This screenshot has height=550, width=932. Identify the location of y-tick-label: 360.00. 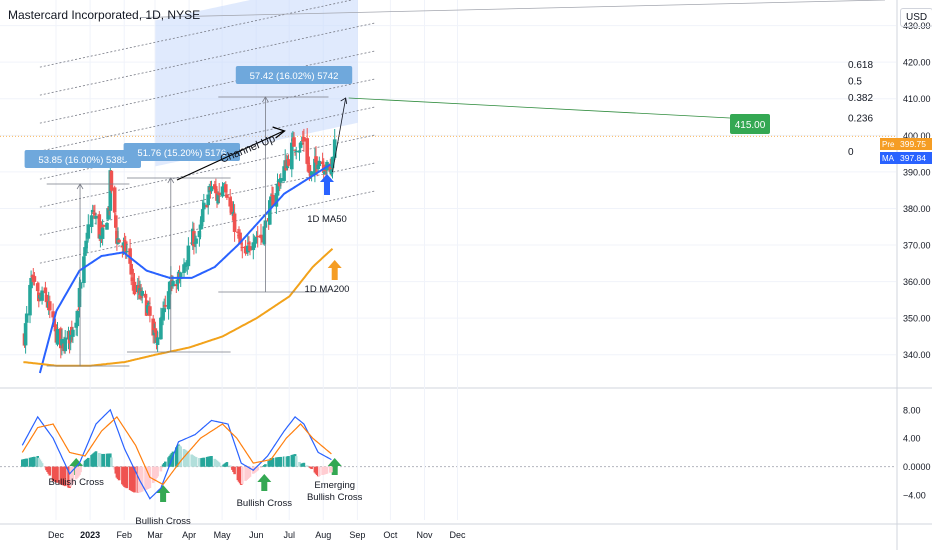
(917, 282).